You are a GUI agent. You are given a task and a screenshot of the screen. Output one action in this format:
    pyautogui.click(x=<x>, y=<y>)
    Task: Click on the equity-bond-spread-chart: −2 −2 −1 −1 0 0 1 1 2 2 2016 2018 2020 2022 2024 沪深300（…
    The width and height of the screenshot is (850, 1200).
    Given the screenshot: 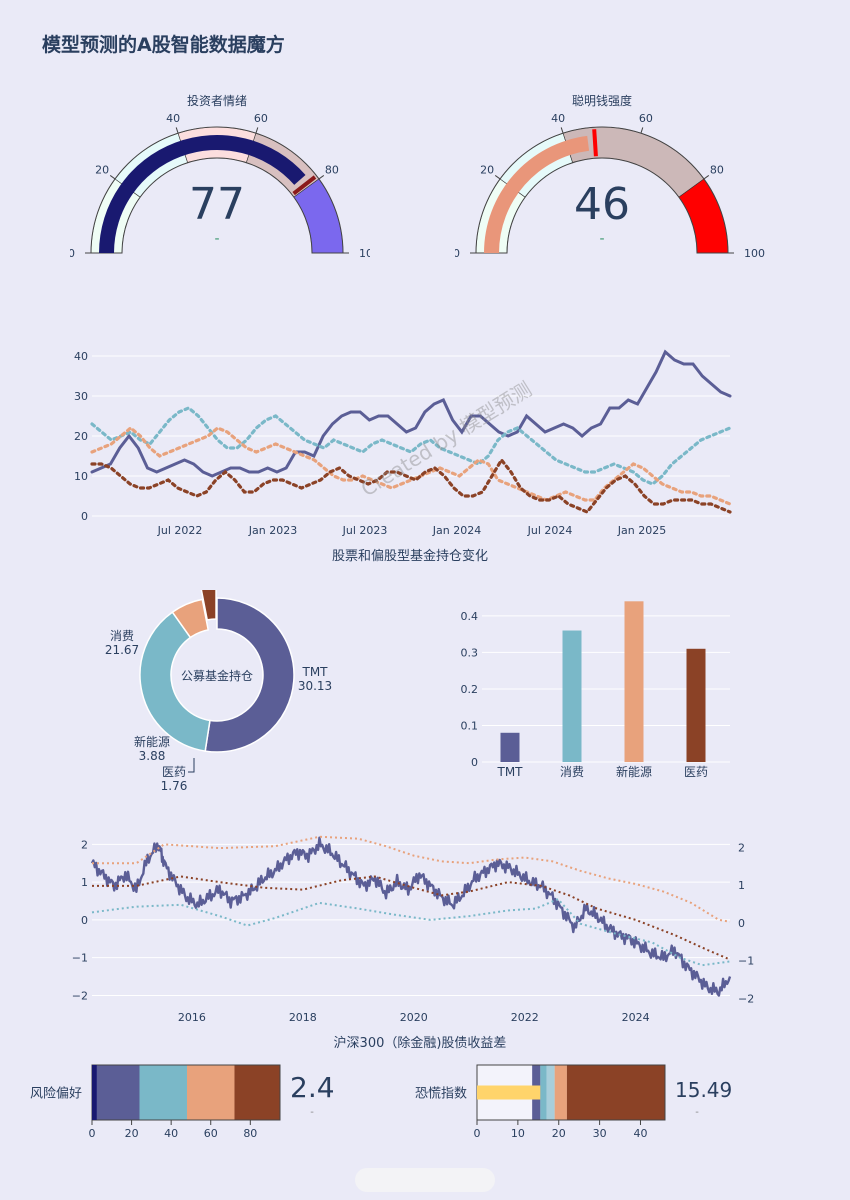 What is the action you would take?
    pyautogui.click(x=413, y=943)
    